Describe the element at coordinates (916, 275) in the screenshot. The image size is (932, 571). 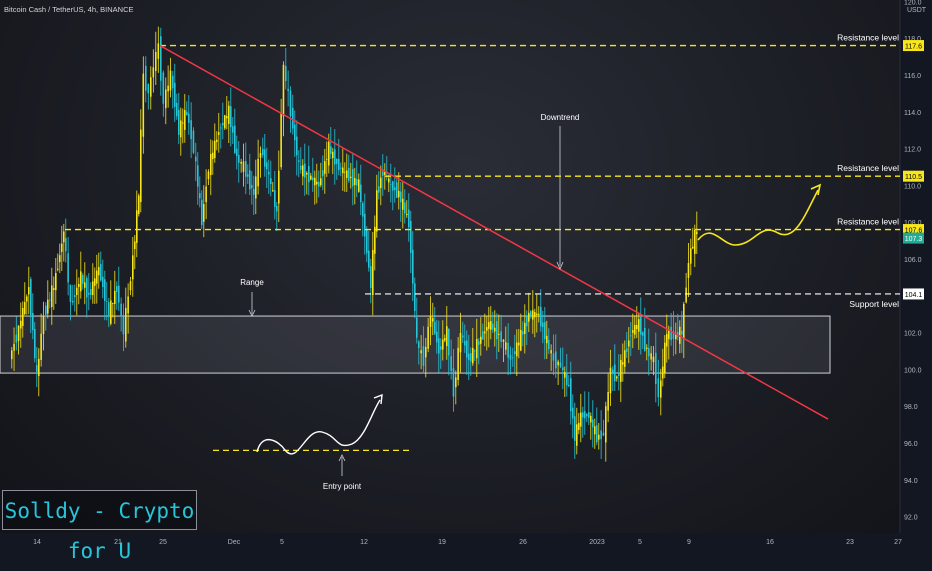
I see `price-axis` at that location.